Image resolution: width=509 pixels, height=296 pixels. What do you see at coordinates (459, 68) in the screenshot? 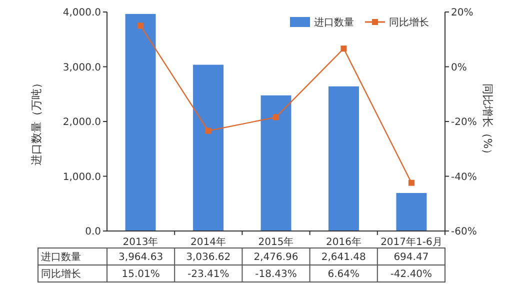
I see `y2-tick-label: 0%` at bounding box center [459, 68].